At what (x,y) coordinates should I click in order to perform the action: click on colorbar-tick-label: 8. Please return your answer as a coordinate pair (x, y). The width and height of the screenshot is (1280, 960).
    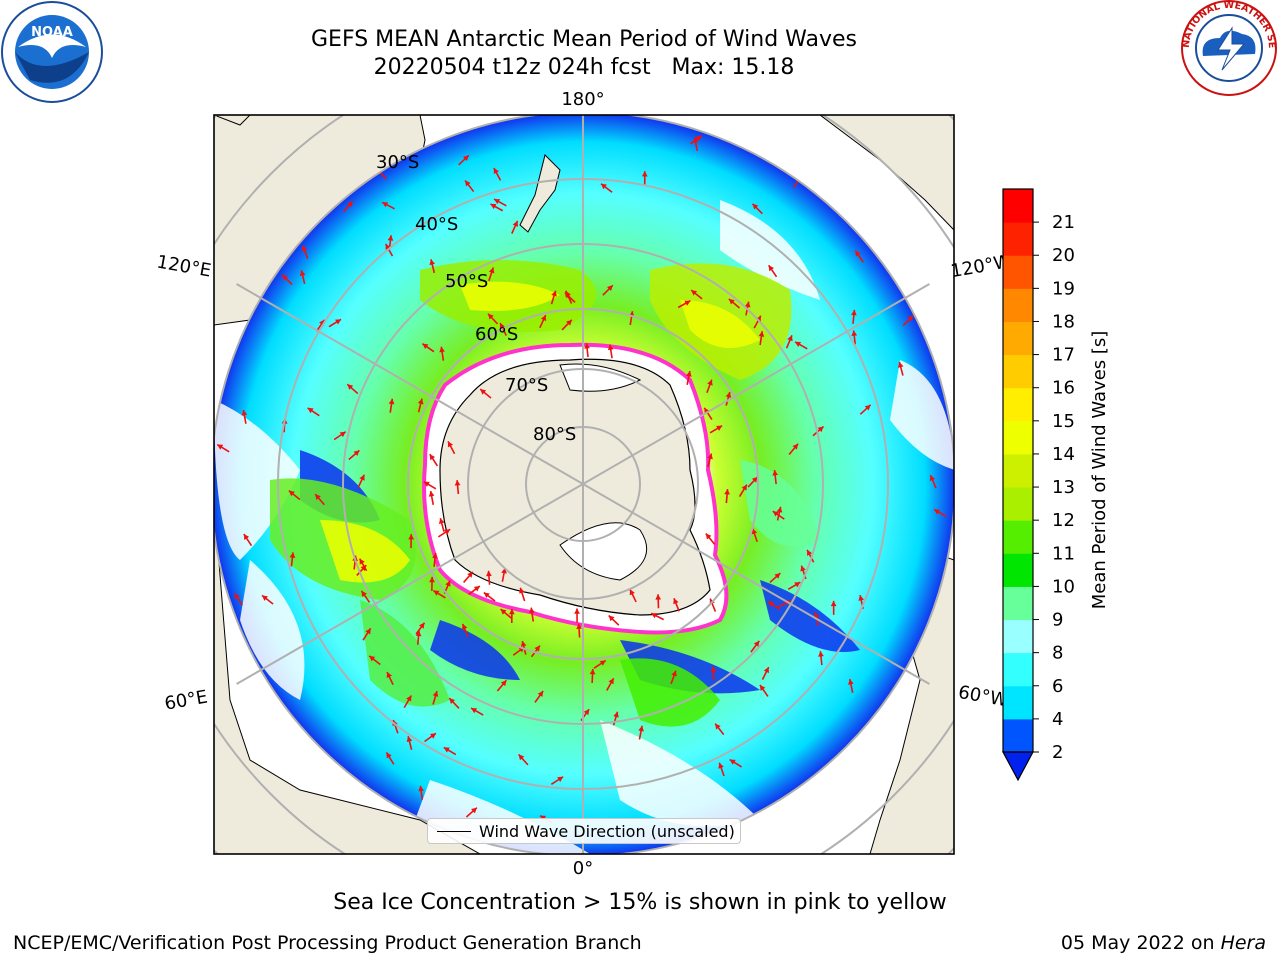
    Looking at the image, I should click on (1057, 653).